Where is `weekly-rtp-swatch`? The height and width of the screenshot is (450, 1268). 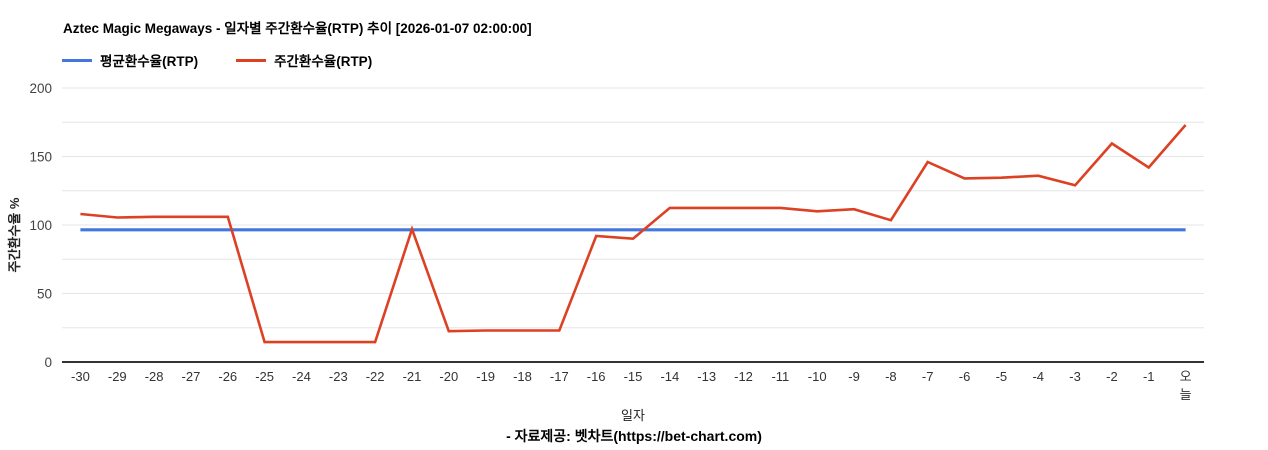 weekly-rtp-swatch is located at coordinates (251, 60).